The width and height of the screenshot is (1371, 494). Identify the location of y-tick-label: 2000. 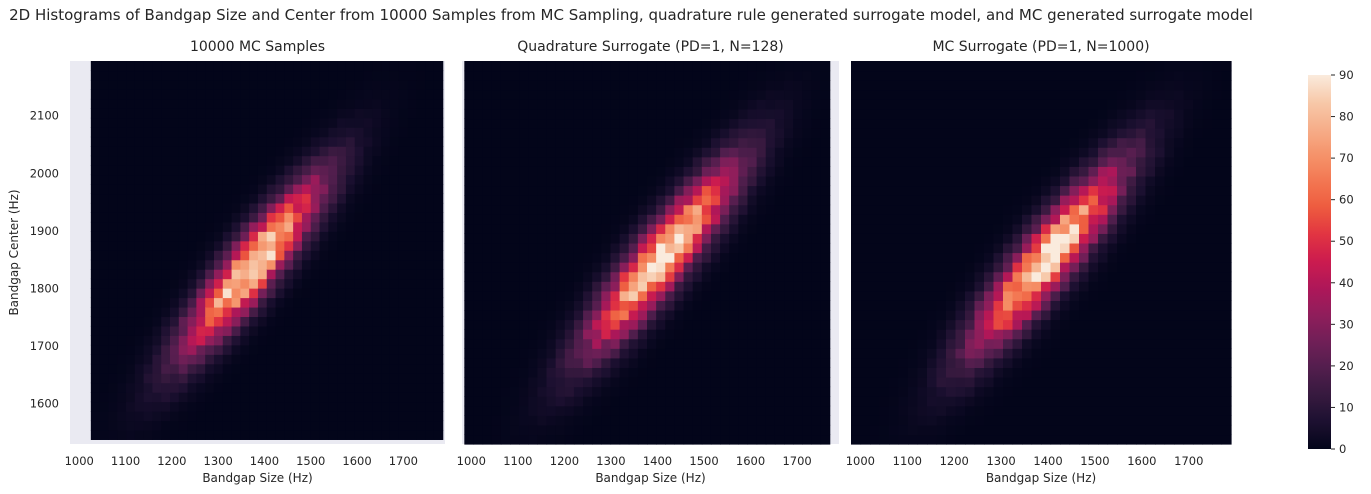
(44, 173).